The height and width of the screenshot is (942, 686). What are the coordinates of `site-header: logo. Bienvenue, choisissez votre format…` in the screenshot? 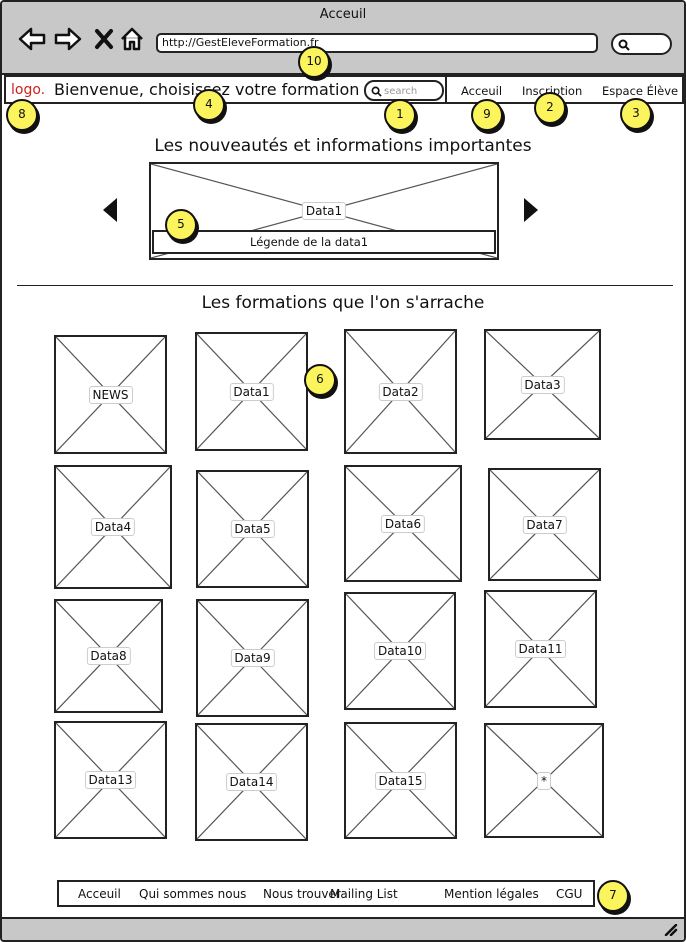 It's located at (344, 89).